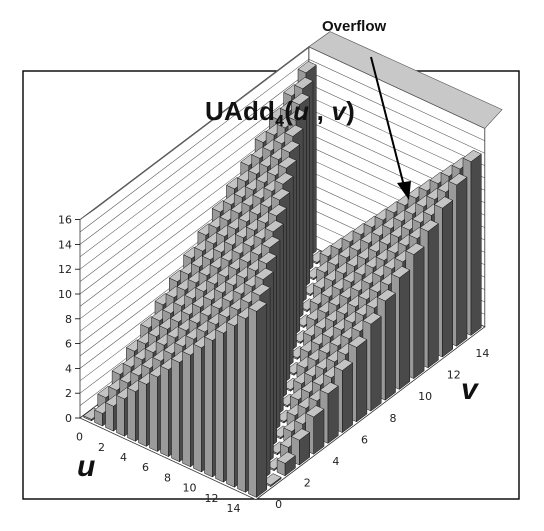 The width and height of the screenshot is (544, 531). Describe the element at coordinates (354, 26) in the screenshot. I see `overflow-annotation: Overflow` at that location.